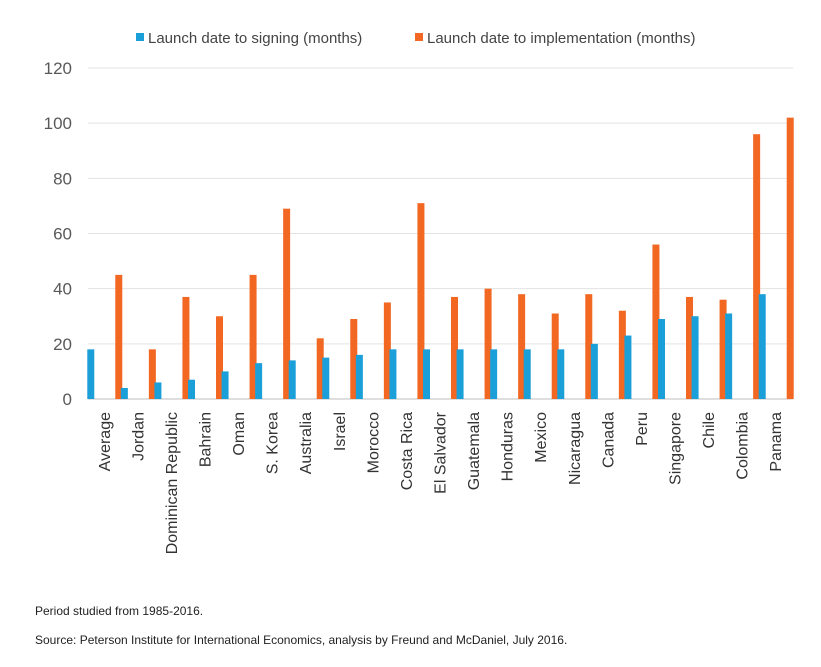 This screenshot has width=821, height=667. I want to click on y-tick-label: 40, so click(62, 289).